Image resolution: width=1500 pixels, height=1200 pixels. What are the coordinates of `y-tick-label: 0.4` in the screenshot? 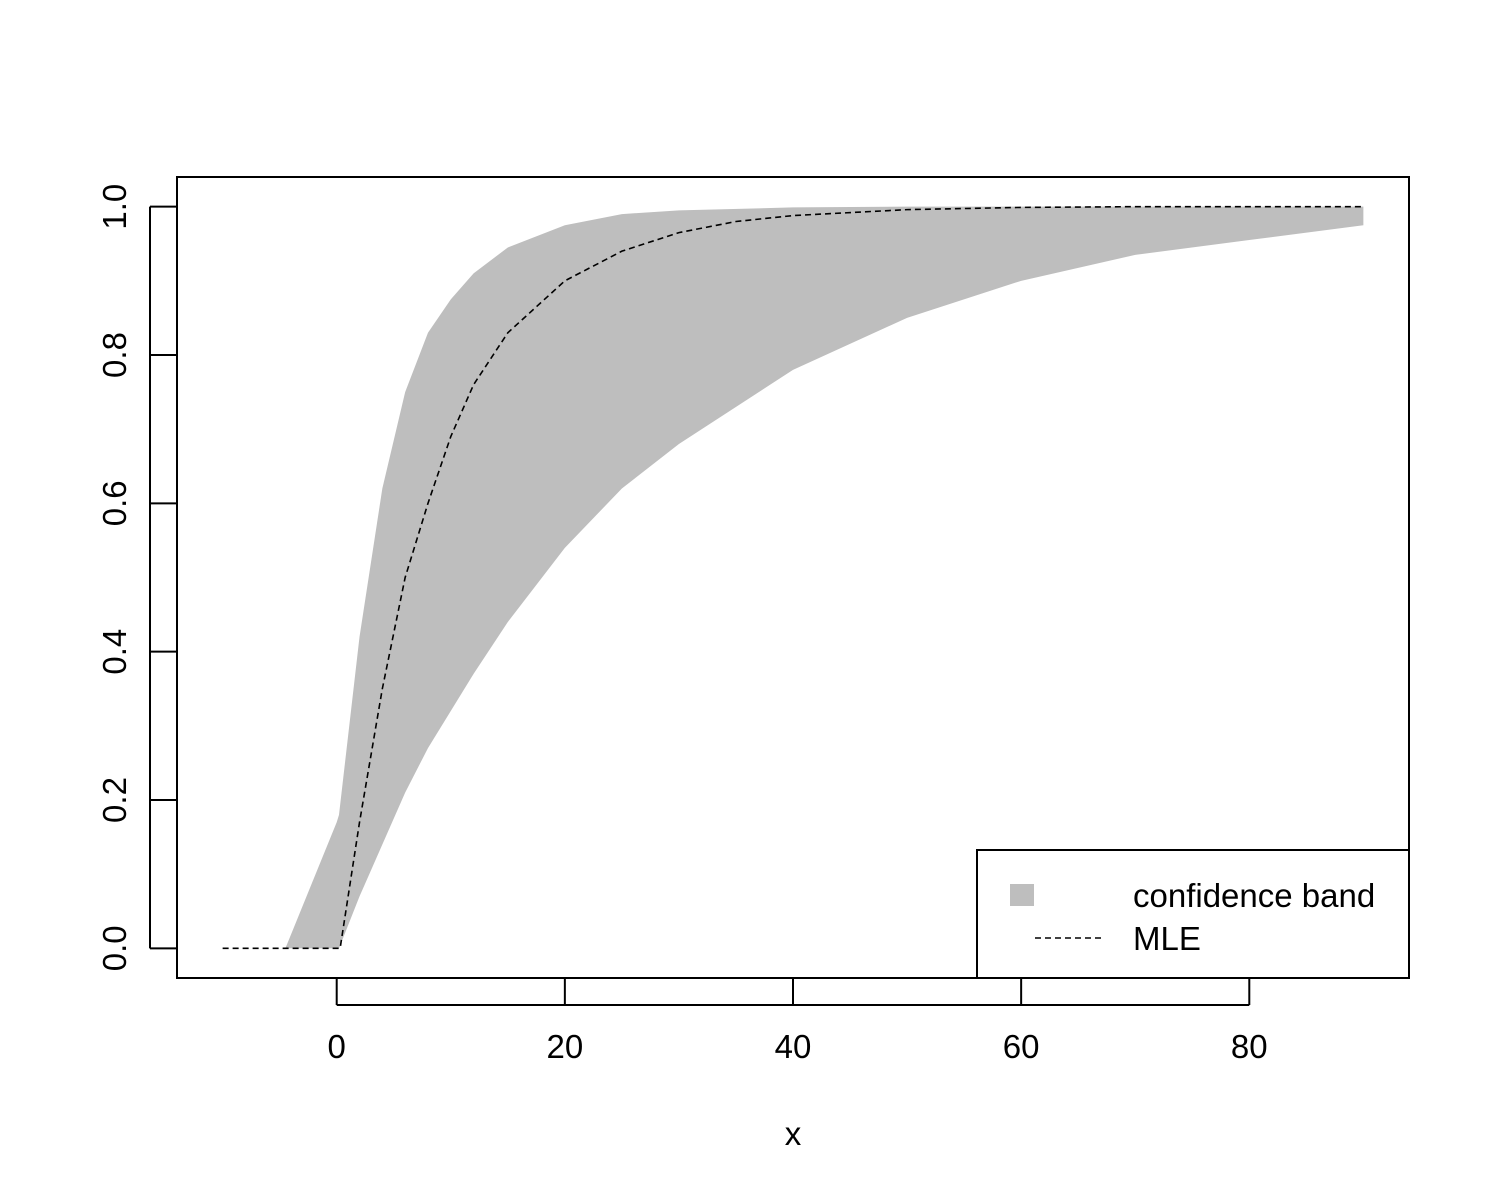 It's located at (114, 652).